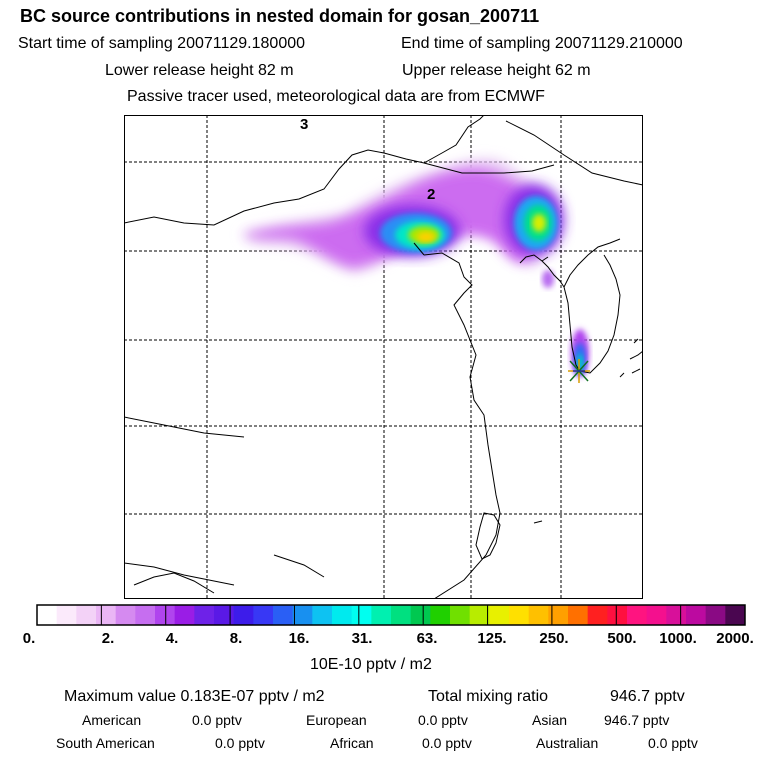 This screenshot has height=768, width=768. Describe the element at coordinates (579, 371) in the screenshot. I see `receptor-star-icon` at that location.